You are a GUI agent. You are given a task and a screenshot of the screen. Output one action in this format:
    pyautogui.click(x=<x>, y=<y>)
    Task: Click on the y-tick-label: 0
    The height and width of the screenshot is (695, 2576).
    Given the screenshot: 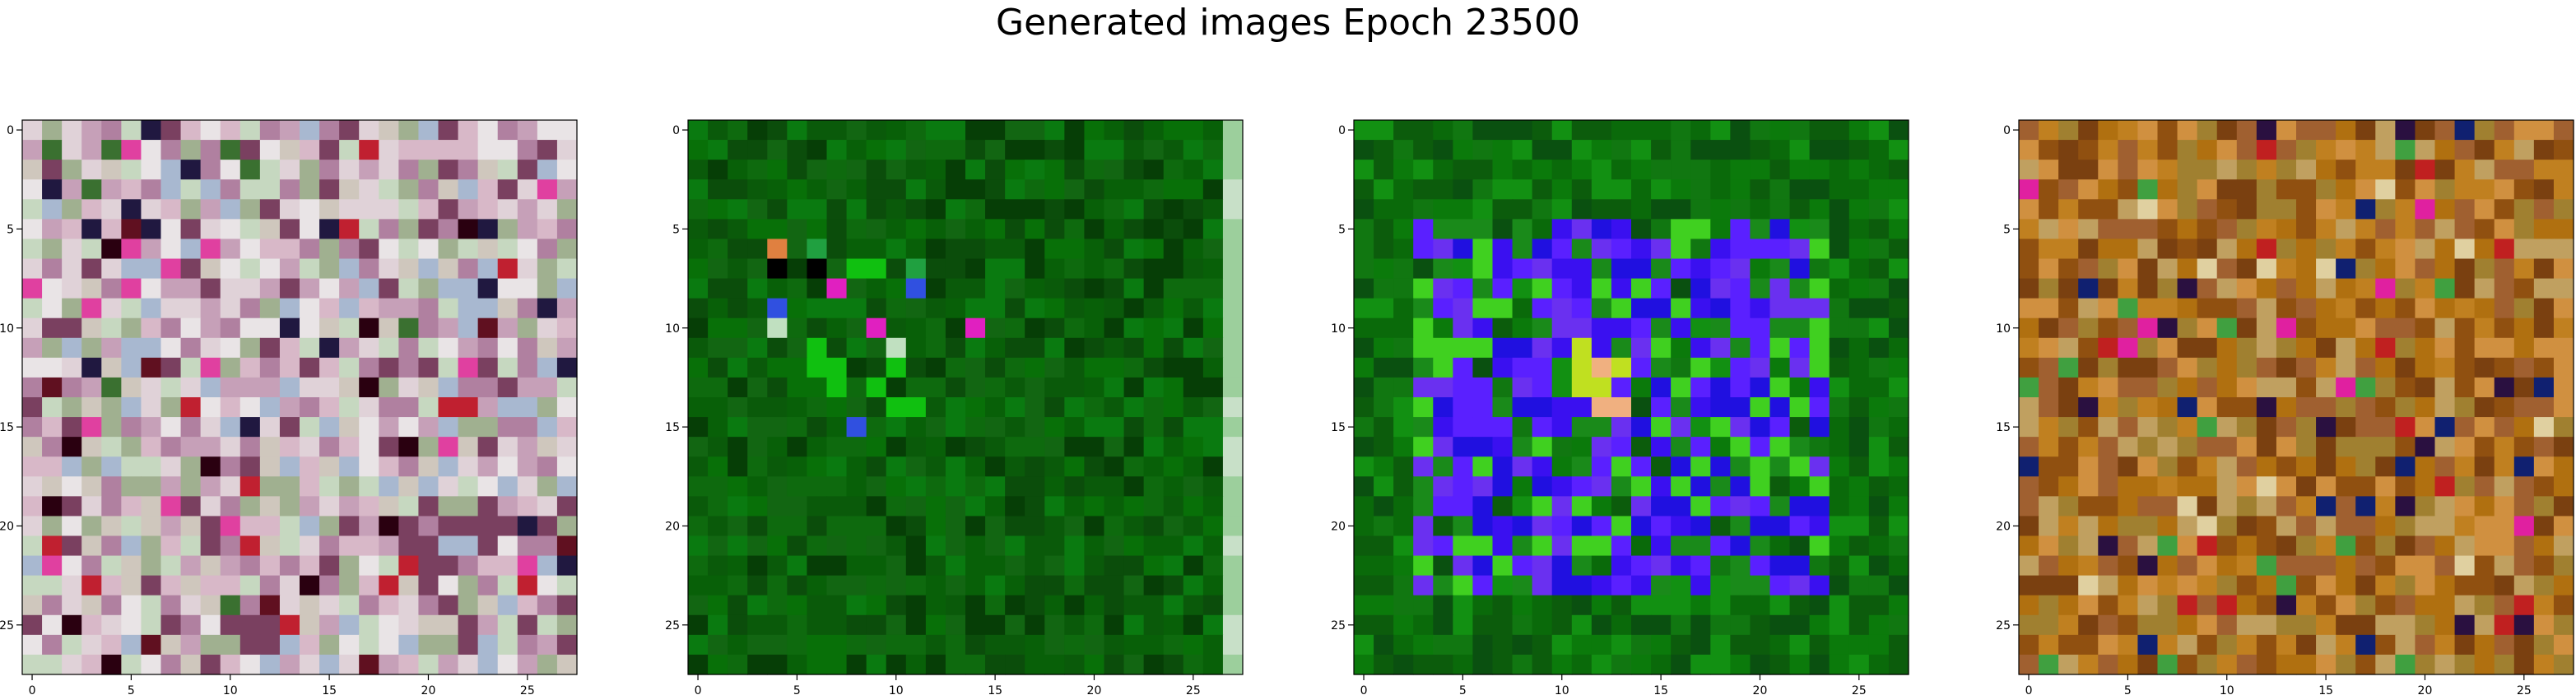 What is the action you would take?
    pyautogui.click(x=10, y=130)
    